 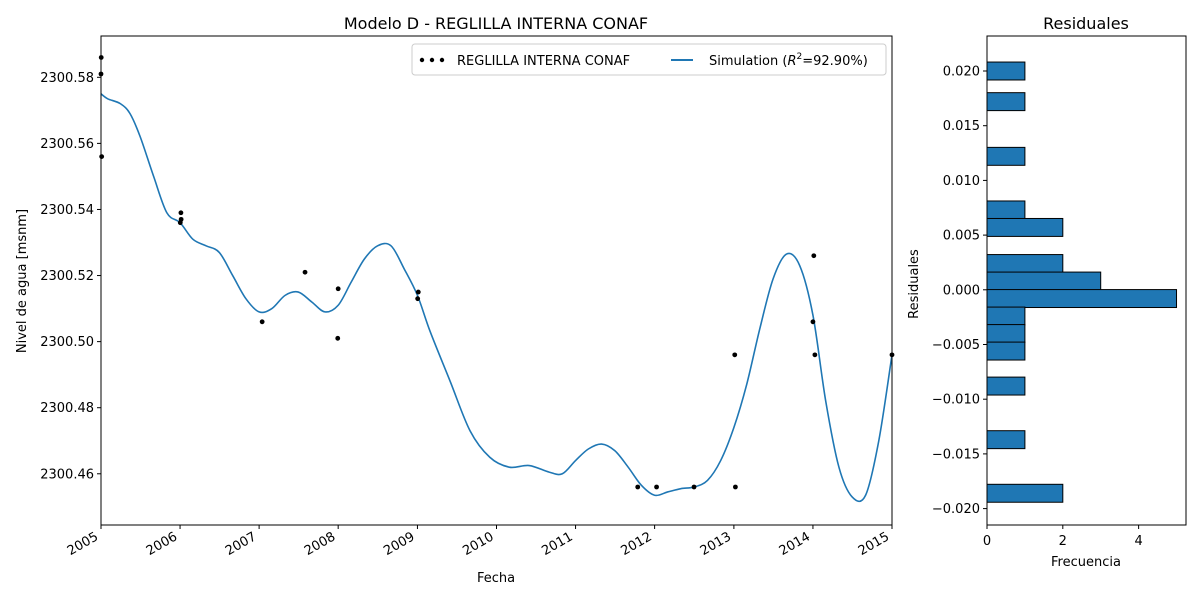 What do you see at coordinates (320, 544) in the screenshot?
I see `main-x-tick-label: 2008` at bounding box center [320, 544].